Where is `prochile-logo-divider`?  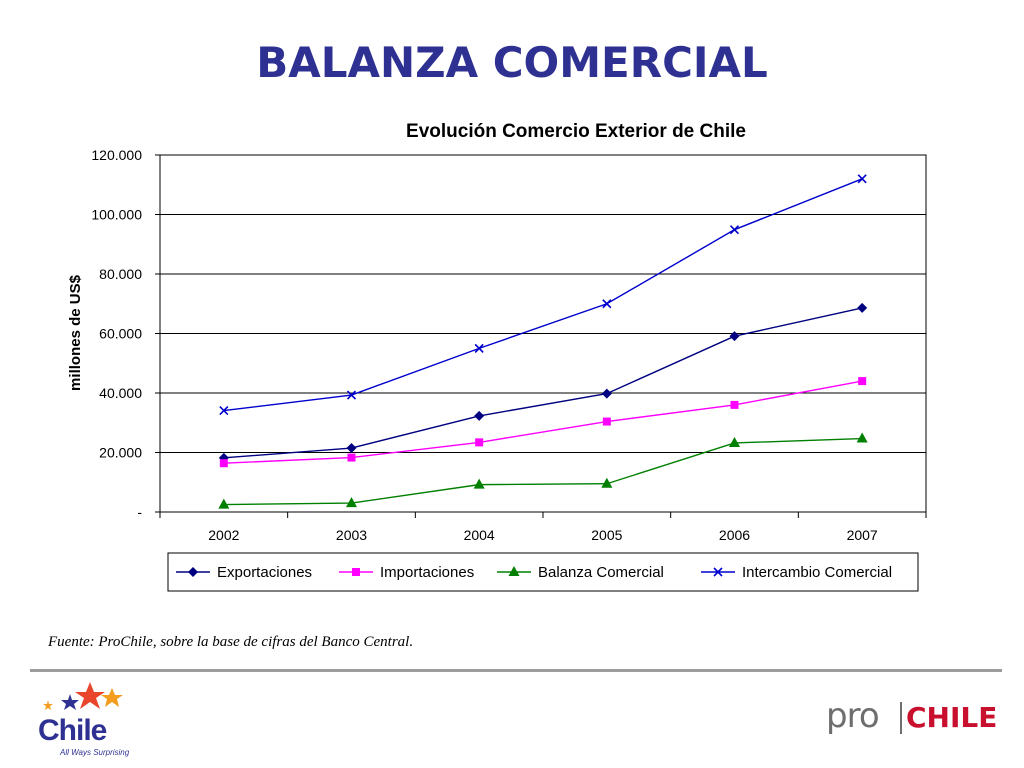
prochile-logo-divider is located at coordinates (901, 718).